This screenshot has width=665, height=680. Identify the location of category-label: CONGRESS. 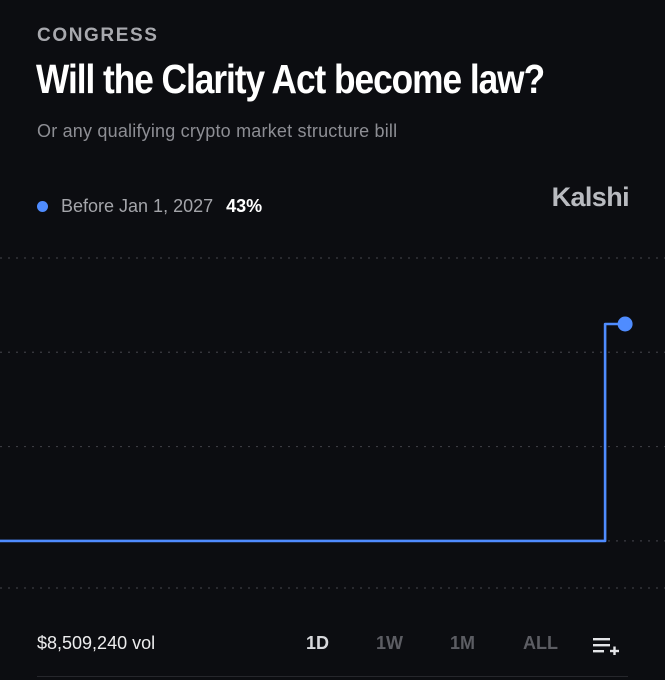
(98, 35).